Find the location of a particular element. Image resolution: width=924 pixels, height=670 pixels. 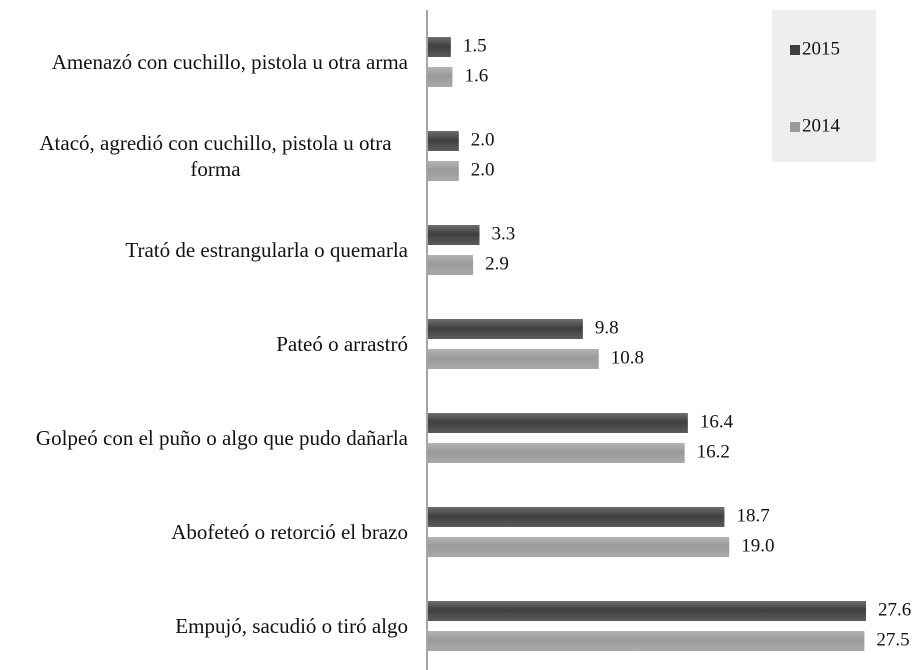

category-label: Pateó o arrastró is located at coordinates (342, 344).